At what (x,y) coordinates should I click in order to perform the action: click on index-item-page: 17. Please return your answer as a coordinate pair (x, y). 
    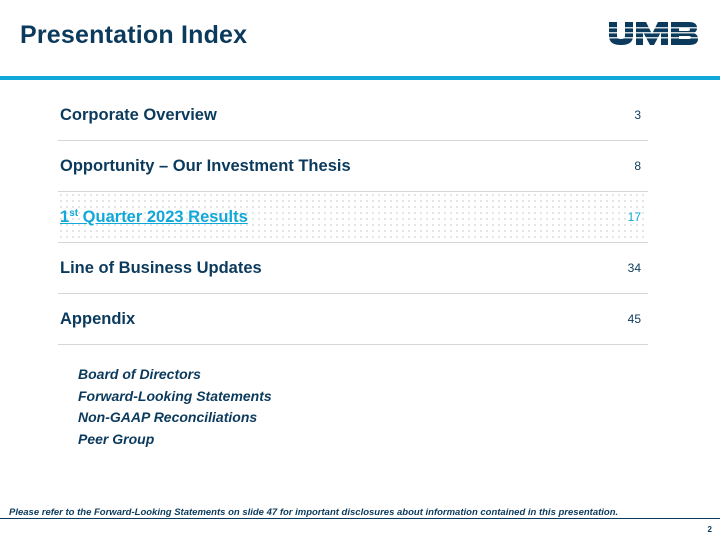
    Looking at the image, I should click on (634, 217).